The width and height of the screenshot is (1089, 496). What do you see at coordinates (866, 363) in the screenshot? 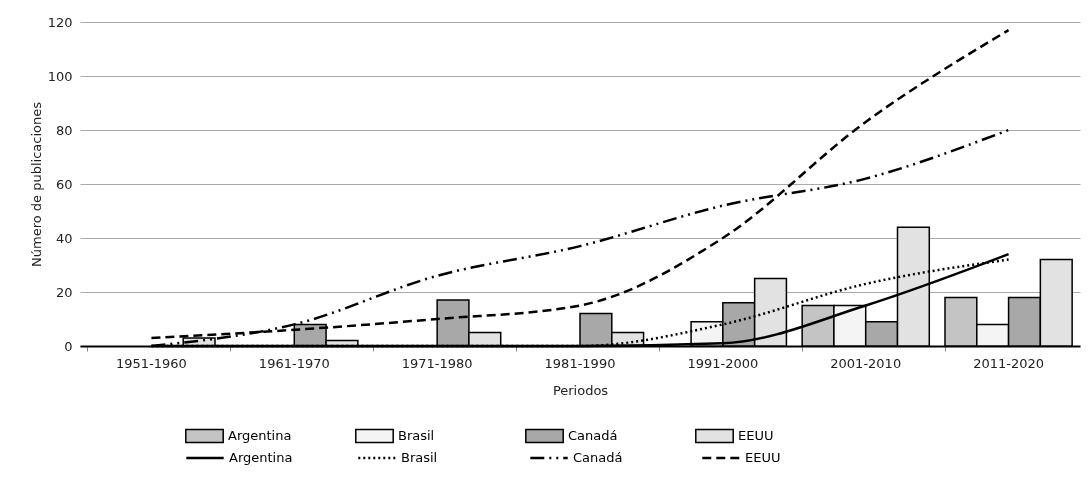
I see `x-tick-label: 2001-2010` at bounding box center [866, 363].